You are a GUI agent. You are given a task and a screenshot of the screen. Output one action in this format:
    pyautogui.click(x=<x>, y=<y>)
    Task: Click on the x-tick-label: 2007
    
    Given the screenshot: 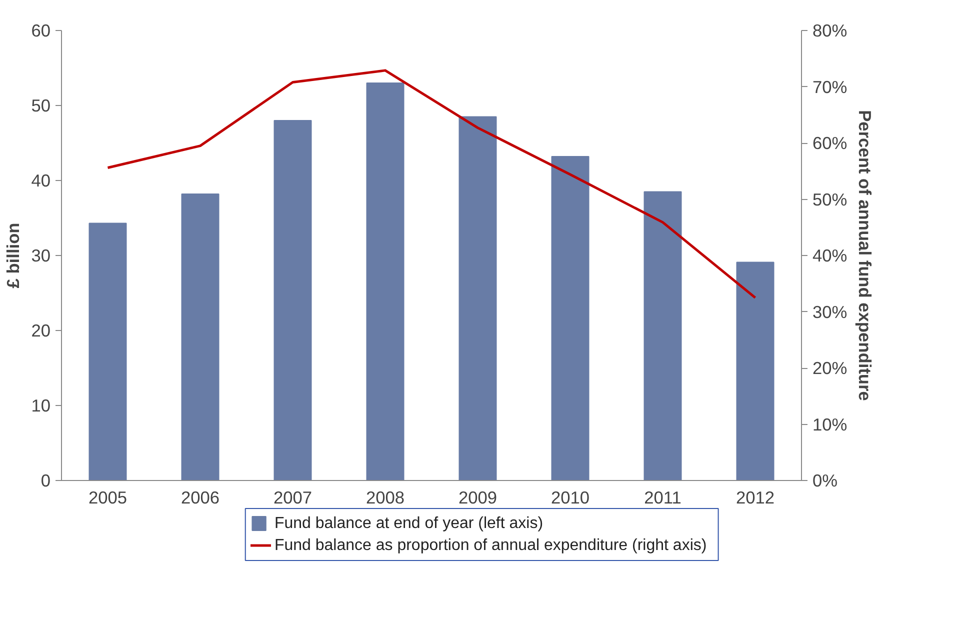 What is the action you would take?
    pyautogui.click(x=292, y=498)
    